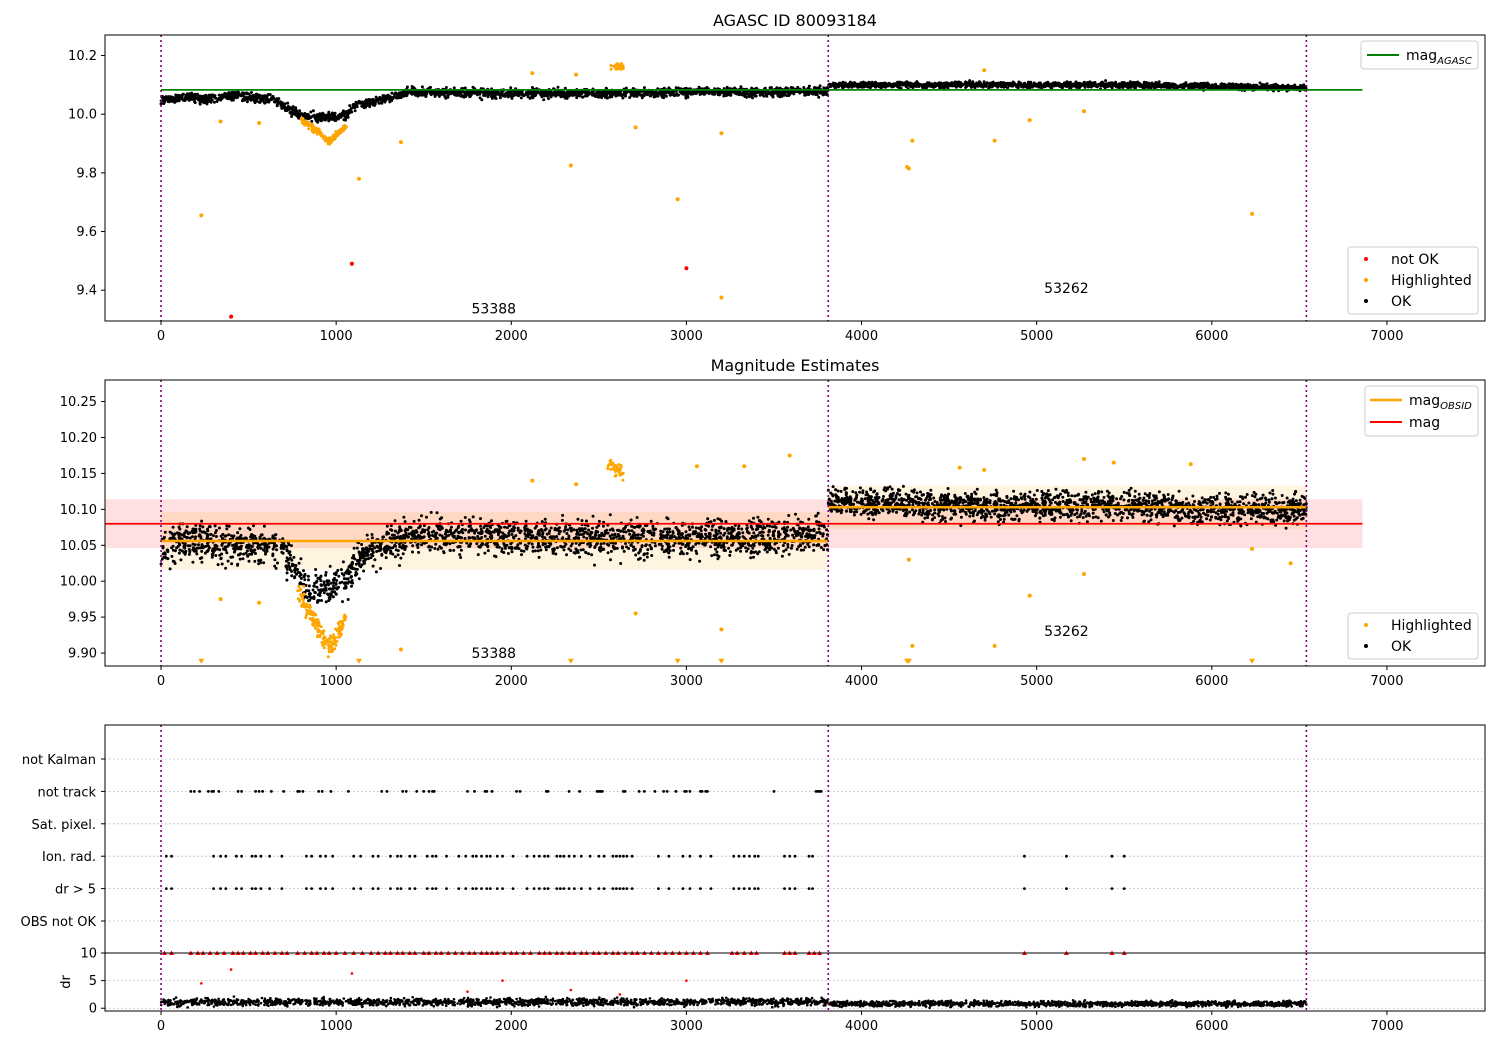  I want to click on legend-marker-not-ok, so click(1366, 259).